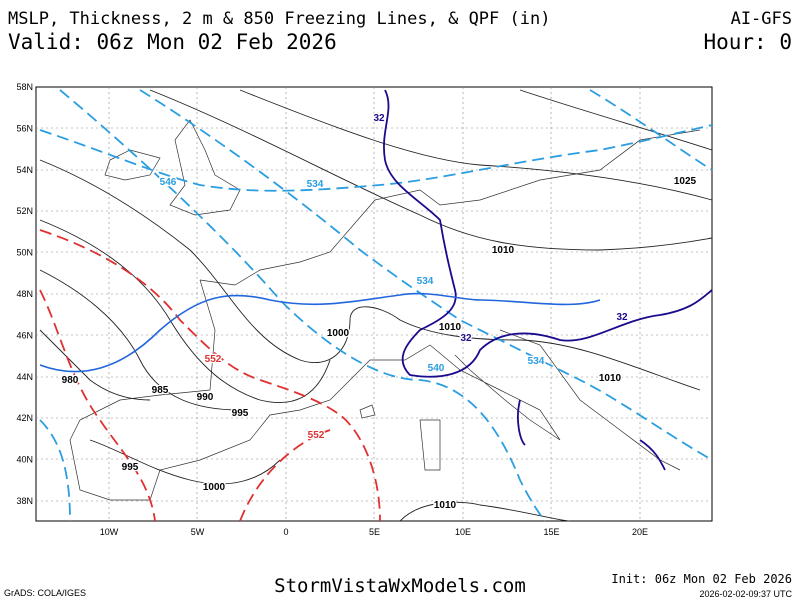 The width and height of the screenshot is (800, 600). Describe the element at coordinates (24, 460) in the screenshot. I see `latitude-label: 40N` at that location.